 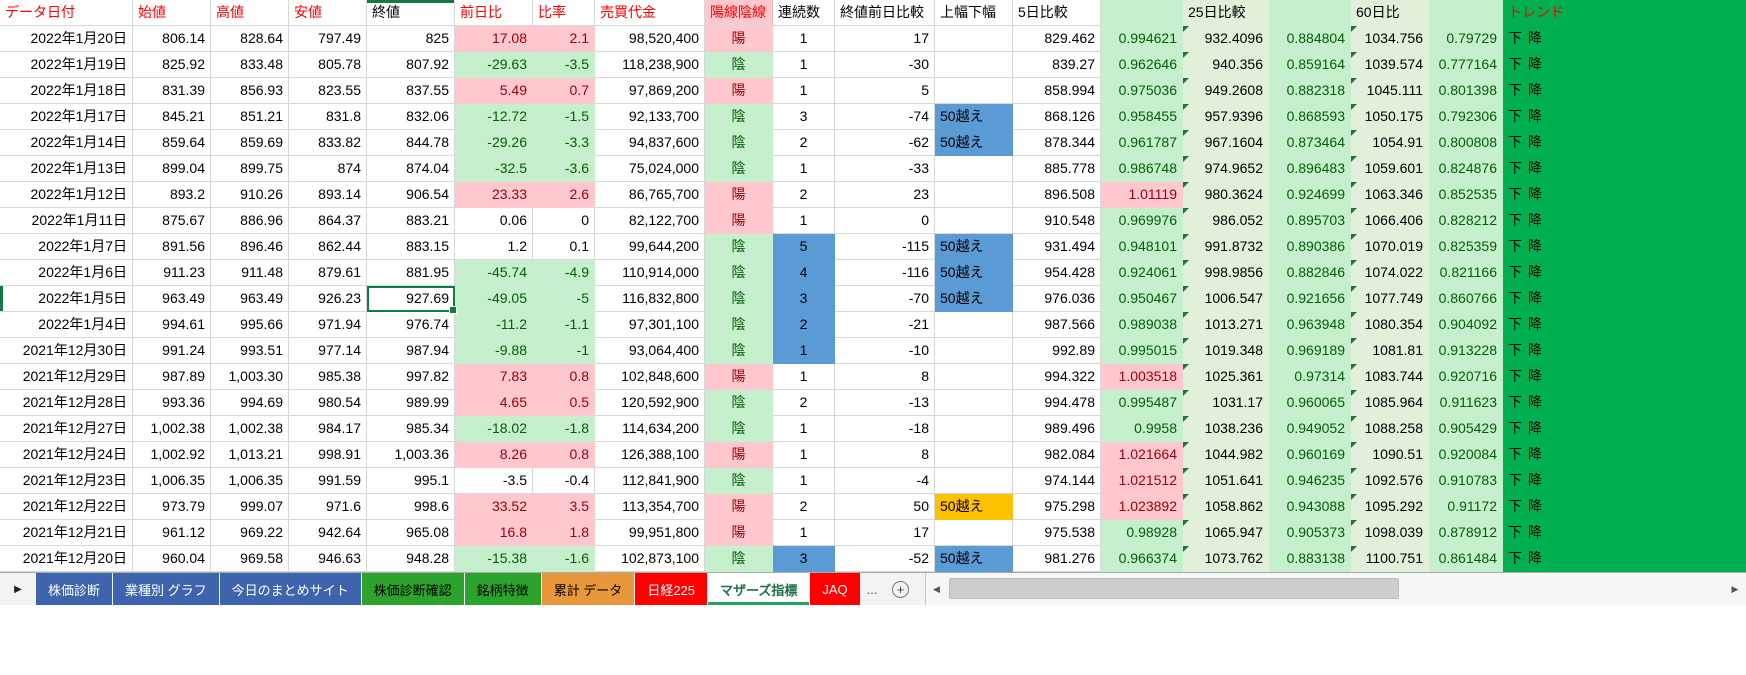 I want to click on scroll-left-button: ◀, so click(x=937, y=589).